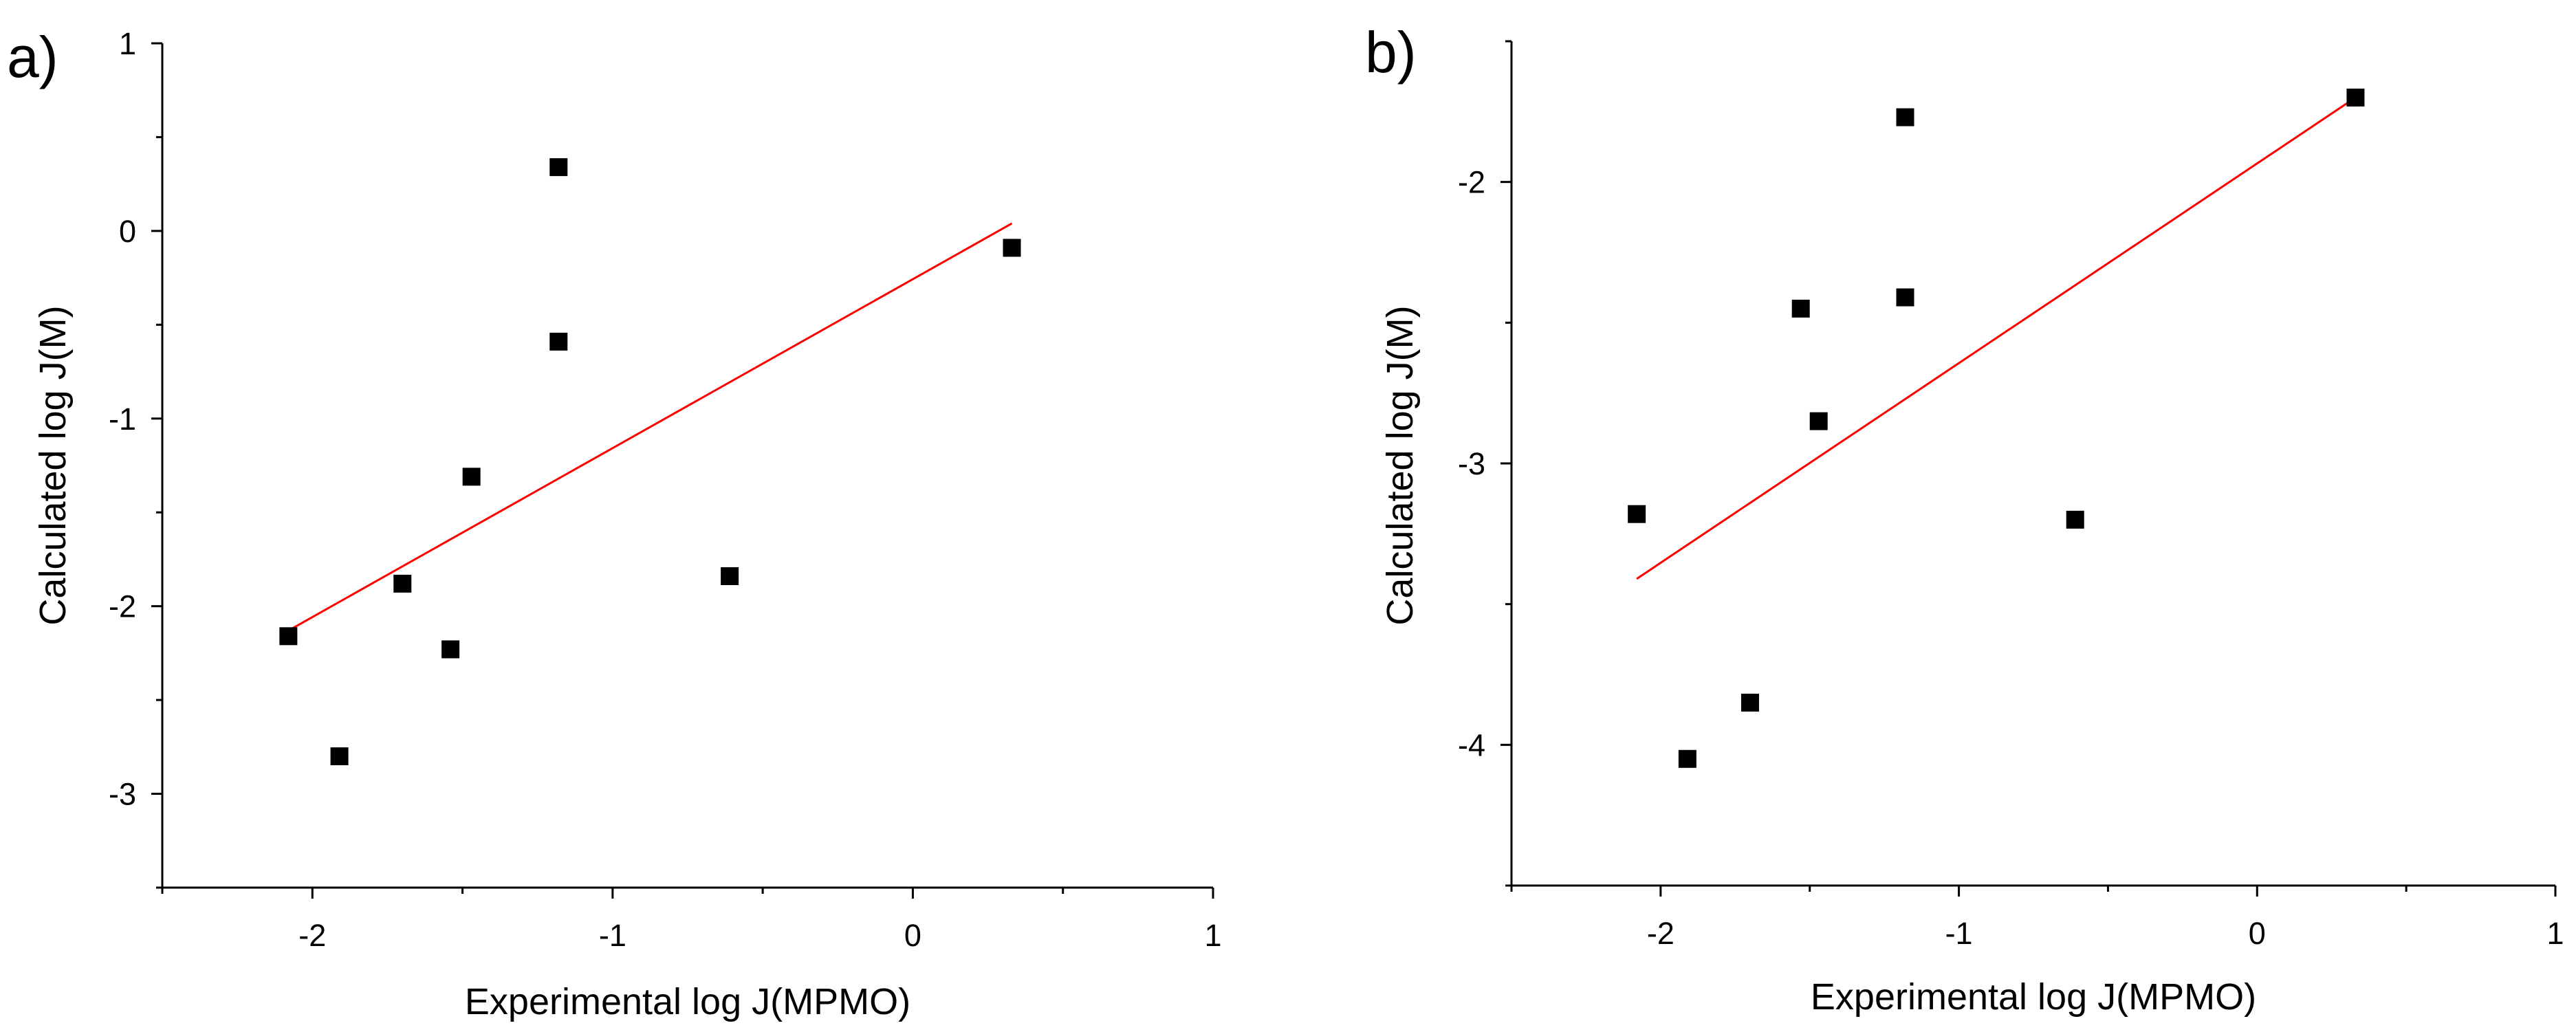 This screenshot has width=2576, height=1032. Describe the element at coordinates (1391, 52) in the screenshot. I see `panel-label-b: b)` at that location.